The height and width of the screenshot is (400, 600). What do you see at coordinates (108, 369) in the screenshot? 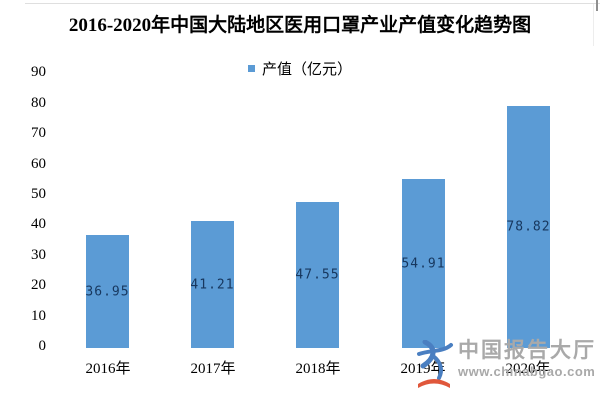
I see `x-axis-tick-label-2016年: 2016年` at bounding box center [108, 369].